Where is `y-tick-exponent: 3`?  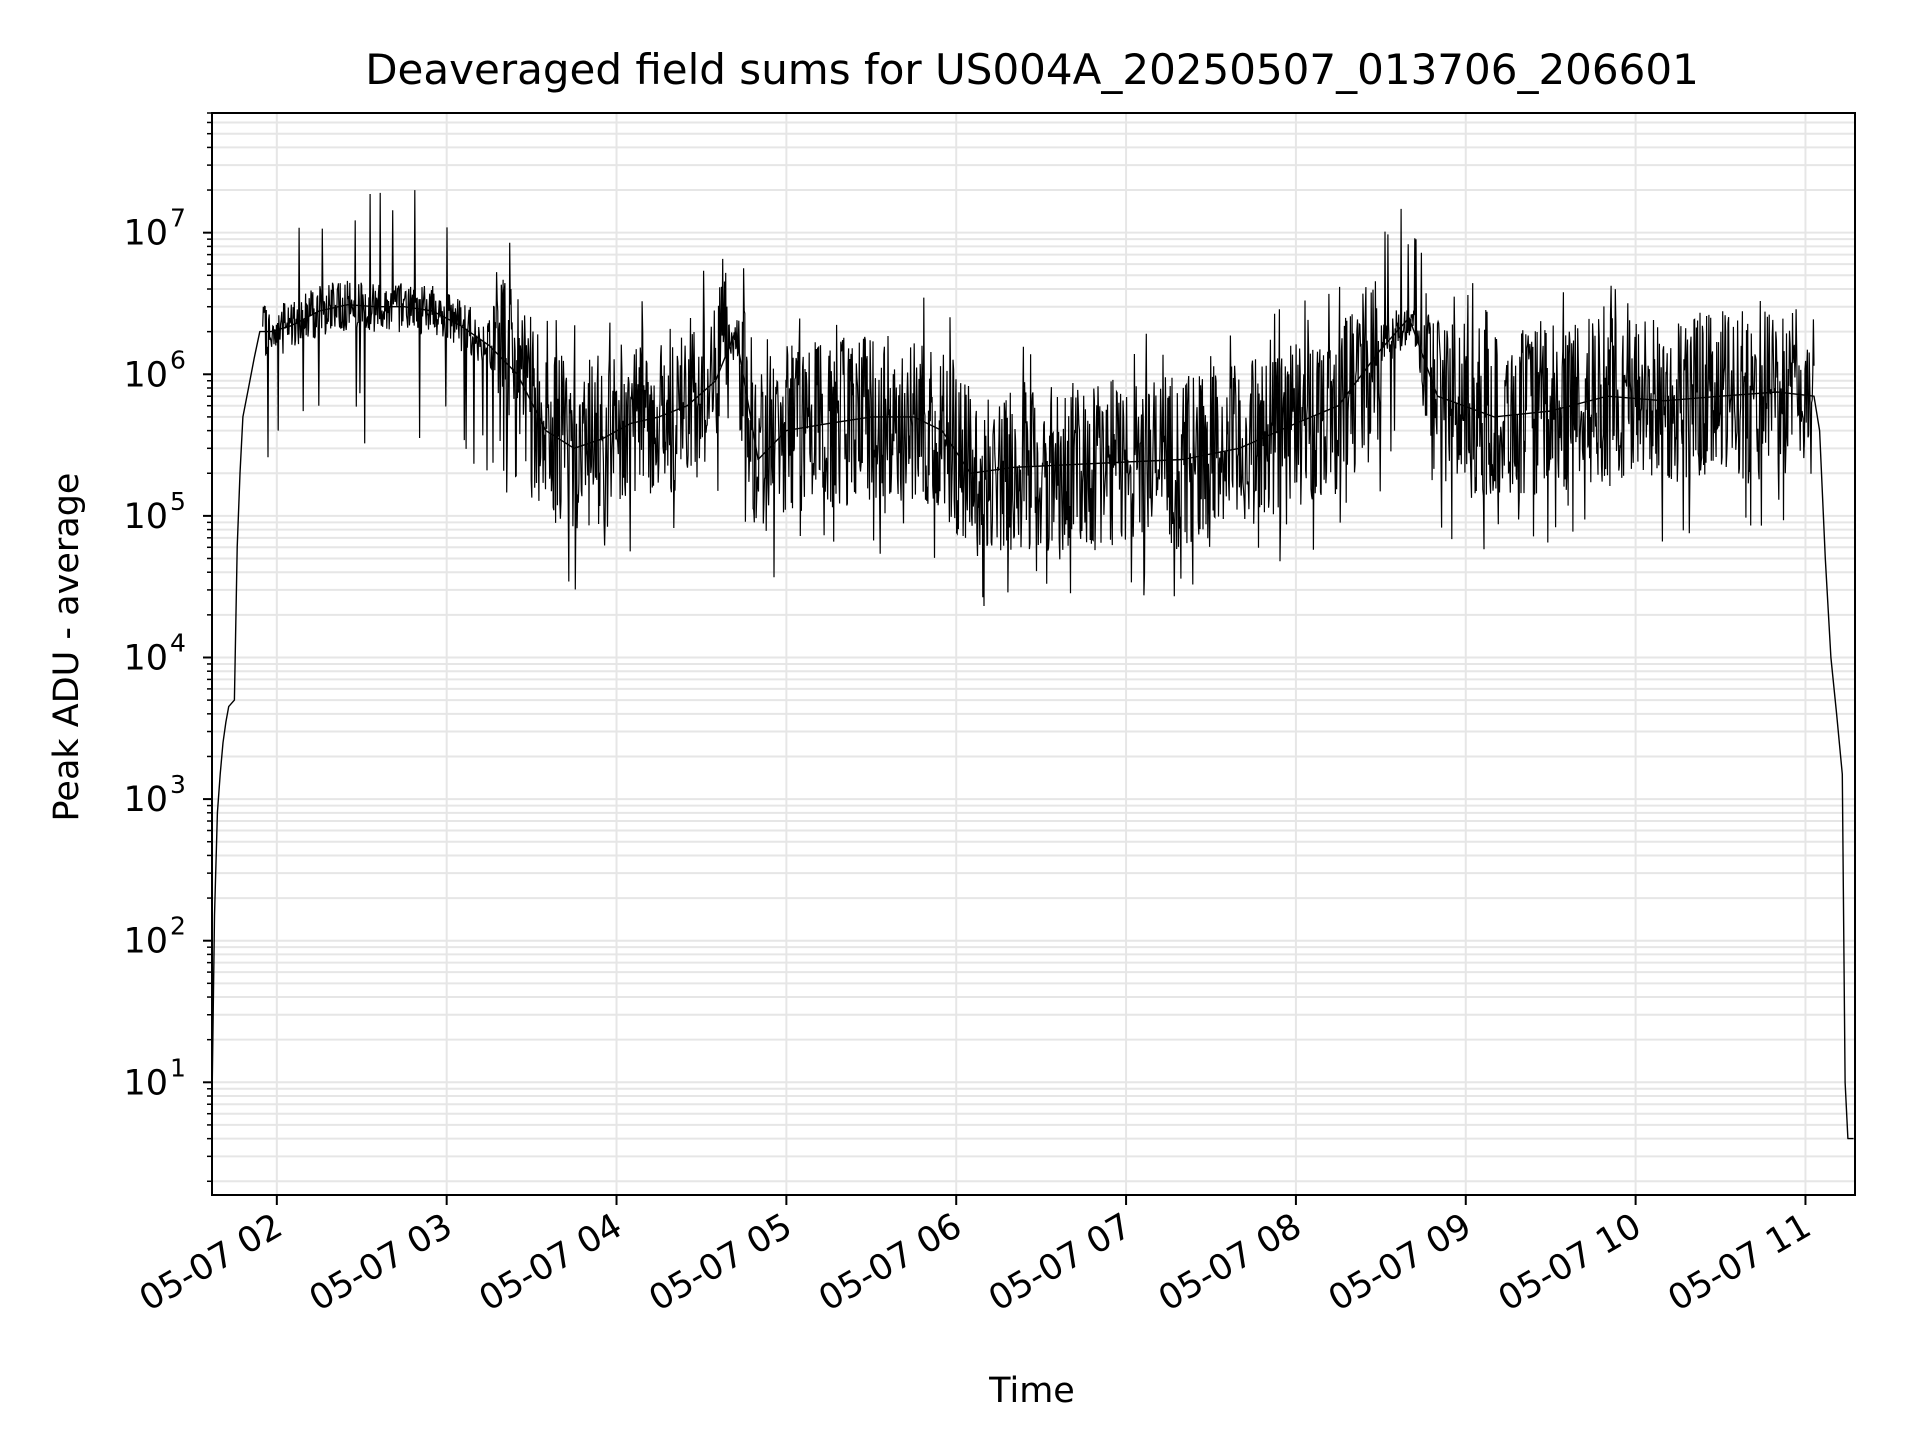 y-tick-exponent: 3 is located at coordinates (178, 784).